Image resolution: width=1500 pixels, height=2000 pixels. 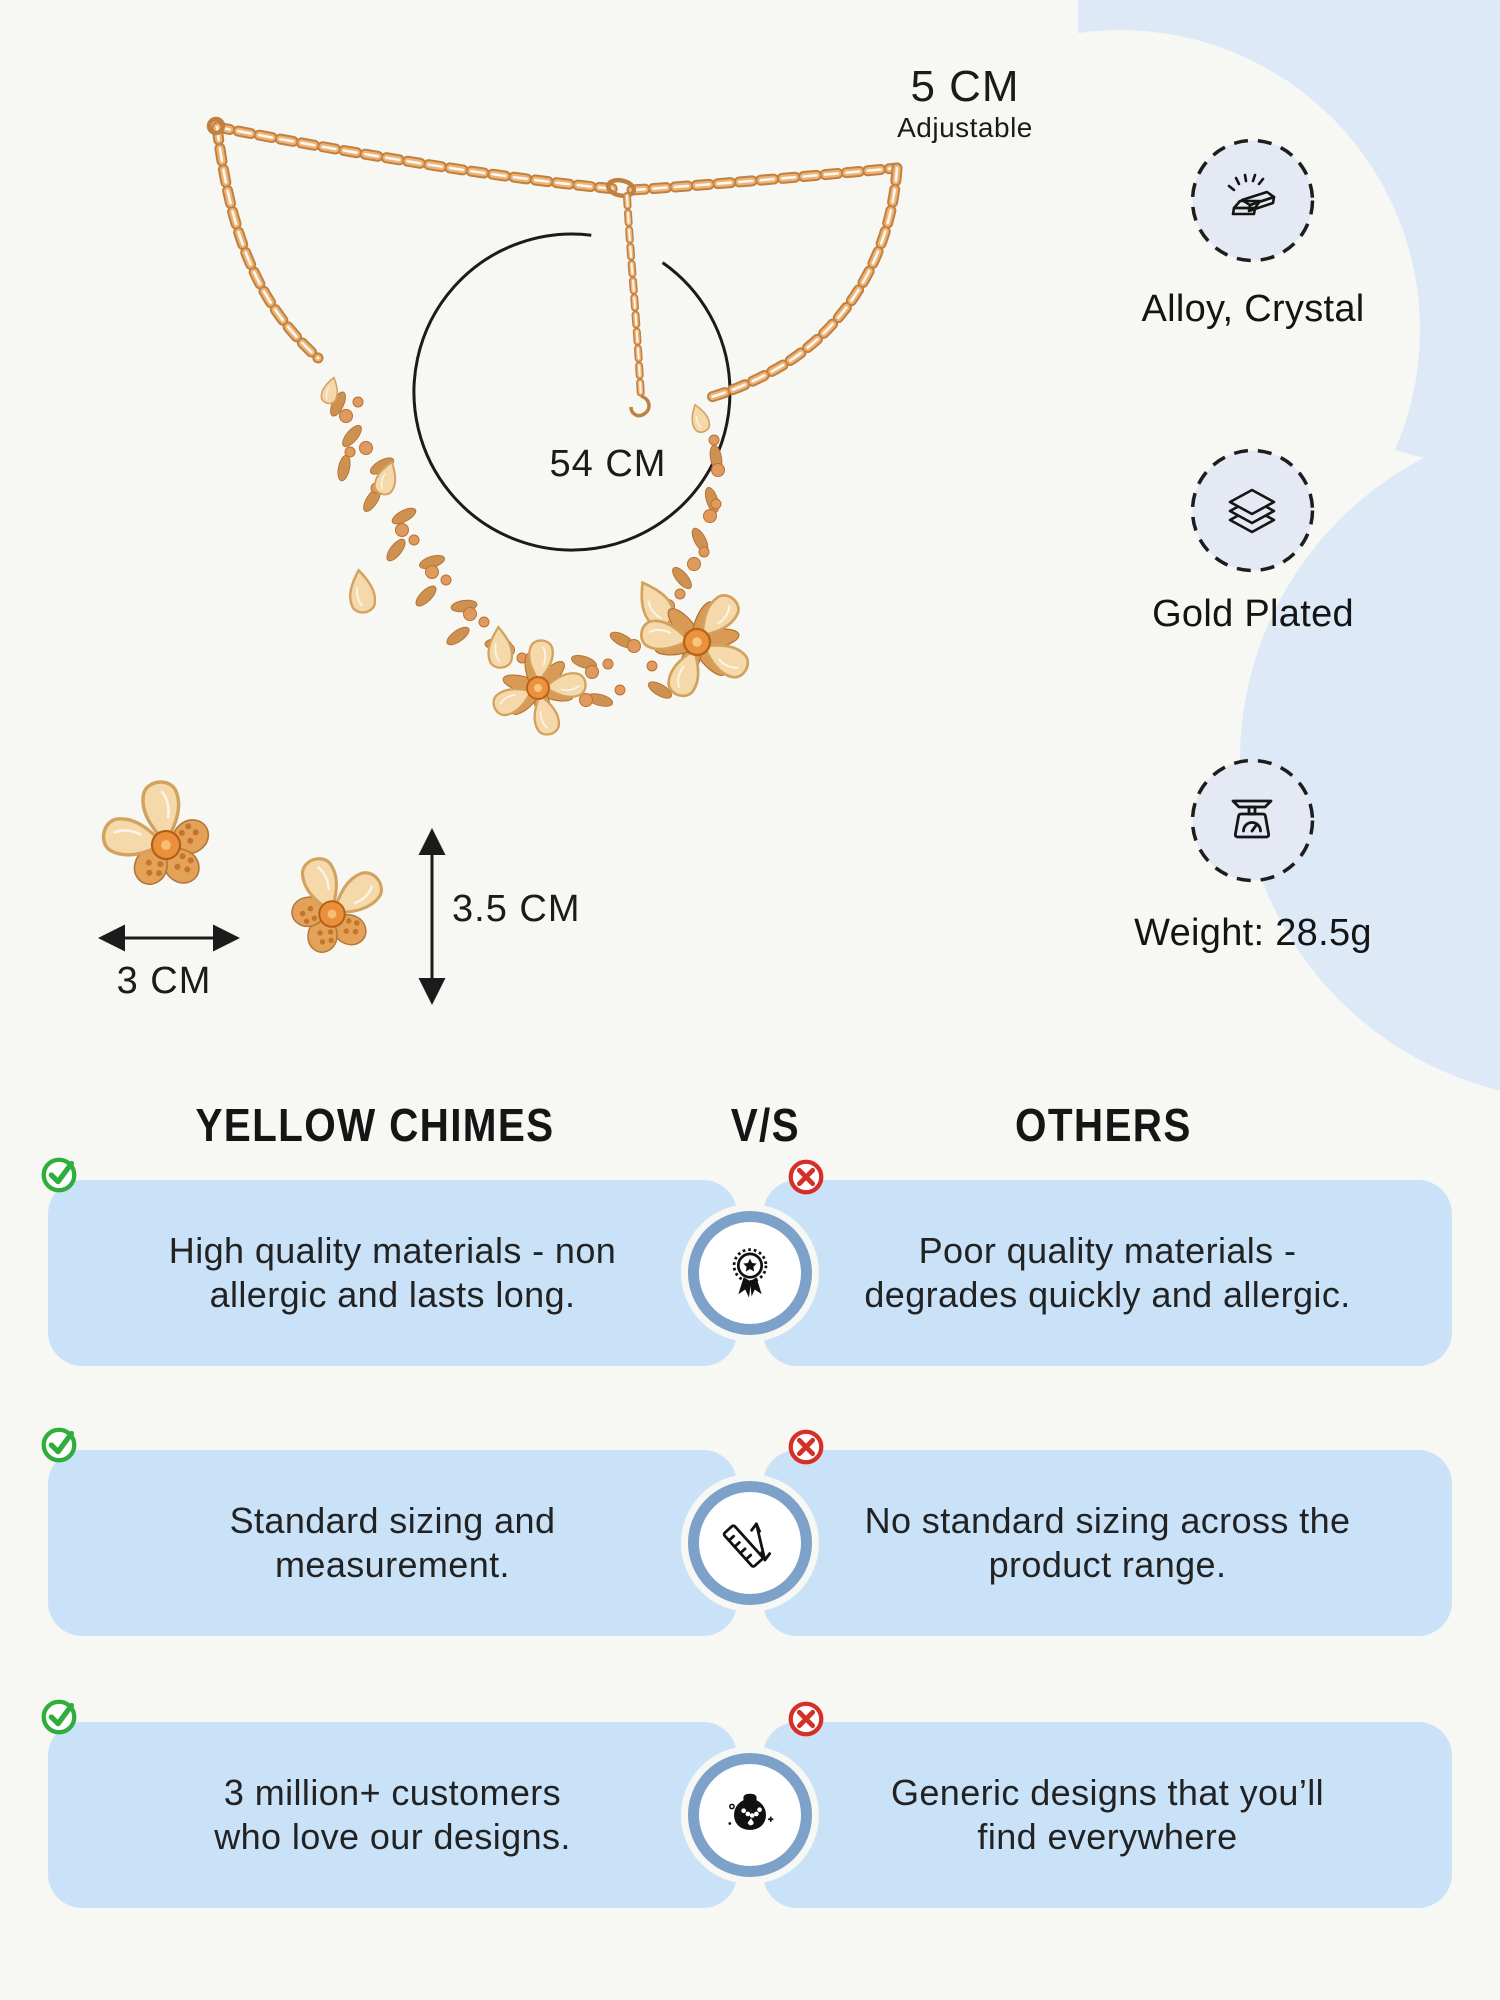 I want to click on necklace-length-label: 54 CM, so click(x=608, y=464).